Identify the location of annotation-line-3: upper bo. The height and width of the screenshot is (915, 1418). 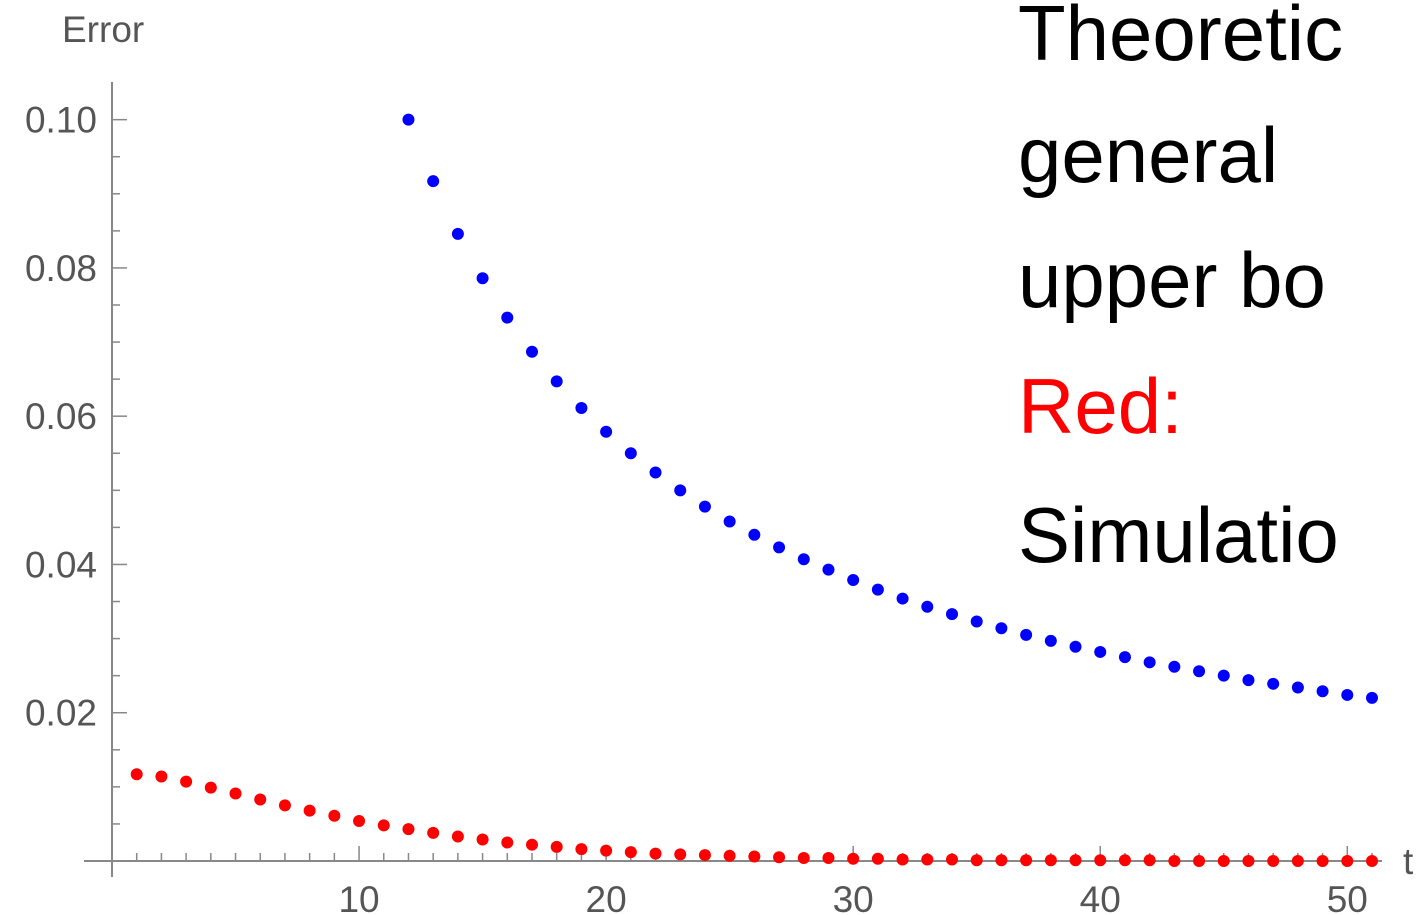
(1172, 280).